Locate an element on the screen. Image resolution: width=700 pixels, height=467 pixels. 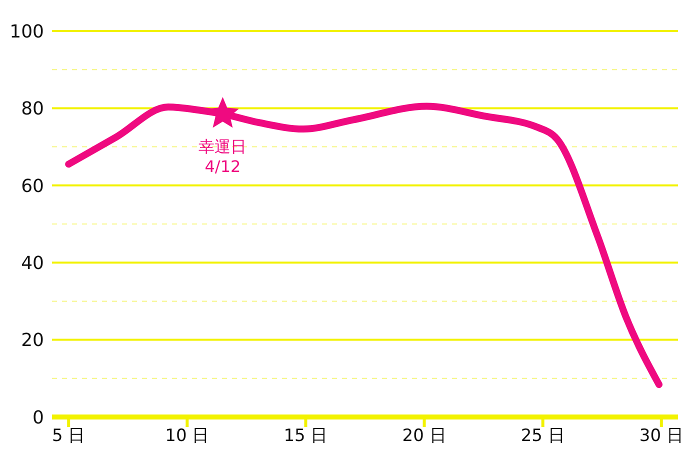
x-tick-label: 30 日 is located at coordinates (661, 436).